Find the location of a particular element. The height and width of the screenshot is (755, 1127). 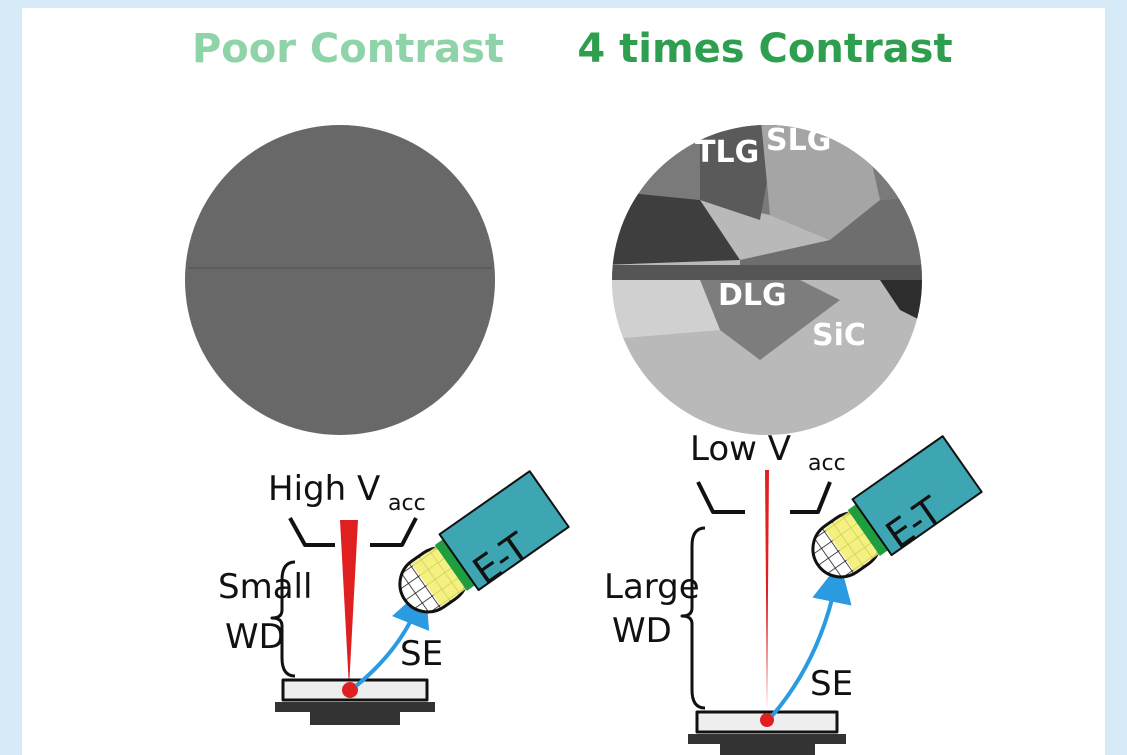

region-label: SiC is located at coordinates (839, 335).